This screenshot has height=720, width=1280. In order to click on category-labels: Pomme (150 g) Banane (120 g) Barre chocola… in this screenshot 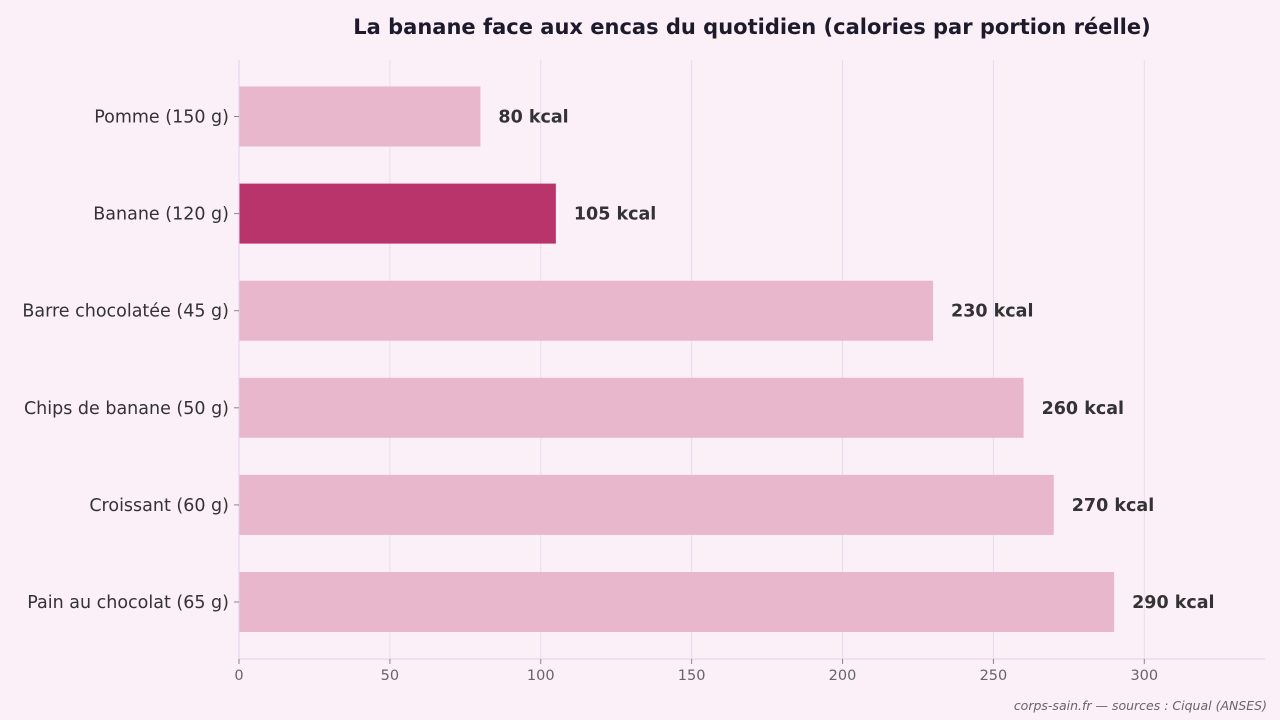, I will do `click(125, 361)`.